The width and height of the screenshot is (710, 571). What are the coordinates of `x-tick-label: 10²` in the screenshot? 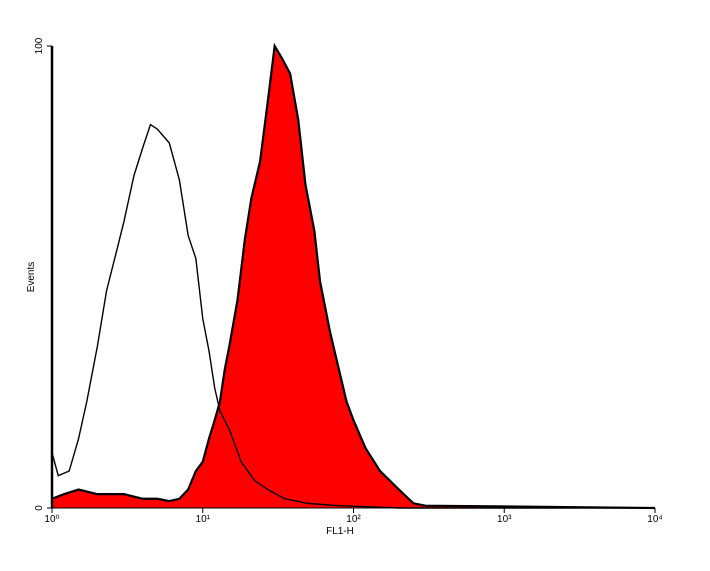 It's located at (353, 519).